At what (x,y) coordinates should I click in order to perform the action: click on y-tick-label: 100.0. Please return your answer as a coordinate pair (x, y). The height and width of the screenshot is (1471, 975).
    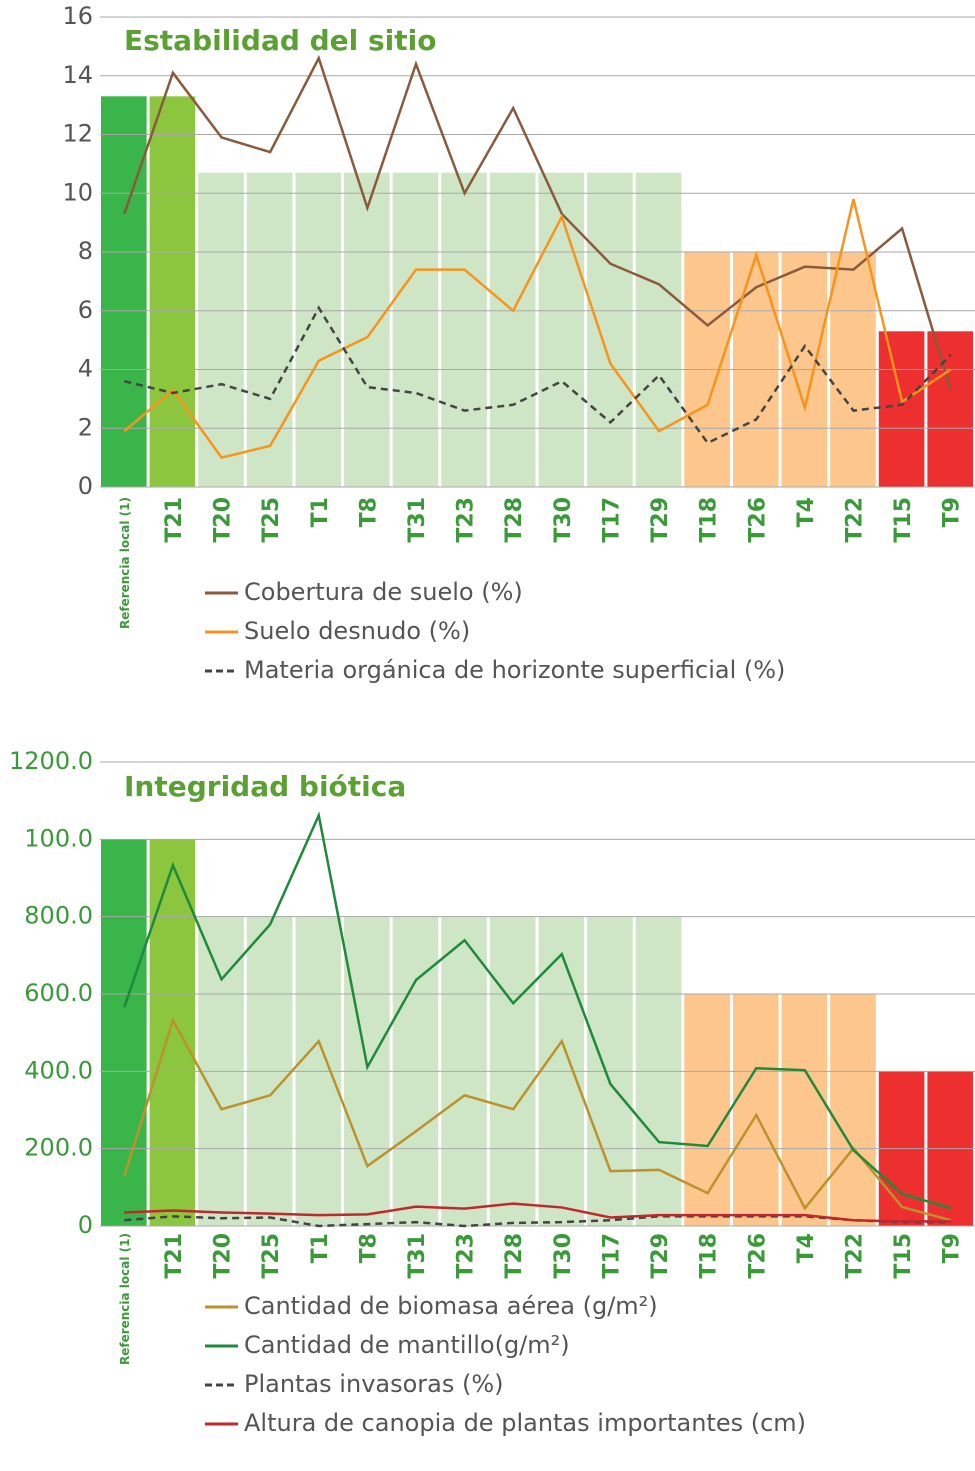
    Looking at the image, I should click on (58, 838).